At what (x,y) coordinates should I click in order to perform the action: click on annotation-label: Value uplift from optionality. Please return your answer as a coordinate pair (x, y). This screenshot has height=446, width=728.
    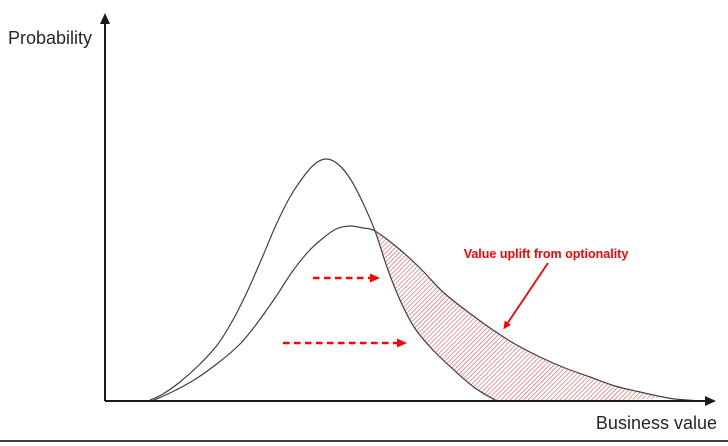
    Looking at the image, I should click on (546, 254).